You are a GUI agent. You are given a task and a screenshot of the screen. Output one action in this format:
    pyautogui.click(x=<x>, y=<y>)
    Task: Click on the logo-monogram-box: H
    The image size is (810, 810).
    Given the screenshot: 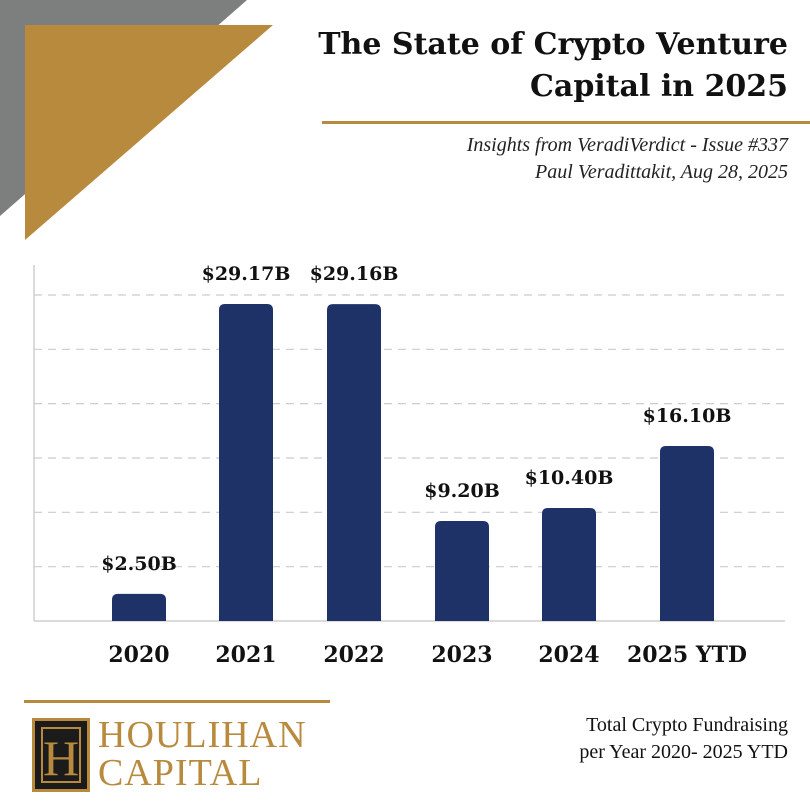 What is the action you would take?
    pyautogui.click(x=61, y=755)
    